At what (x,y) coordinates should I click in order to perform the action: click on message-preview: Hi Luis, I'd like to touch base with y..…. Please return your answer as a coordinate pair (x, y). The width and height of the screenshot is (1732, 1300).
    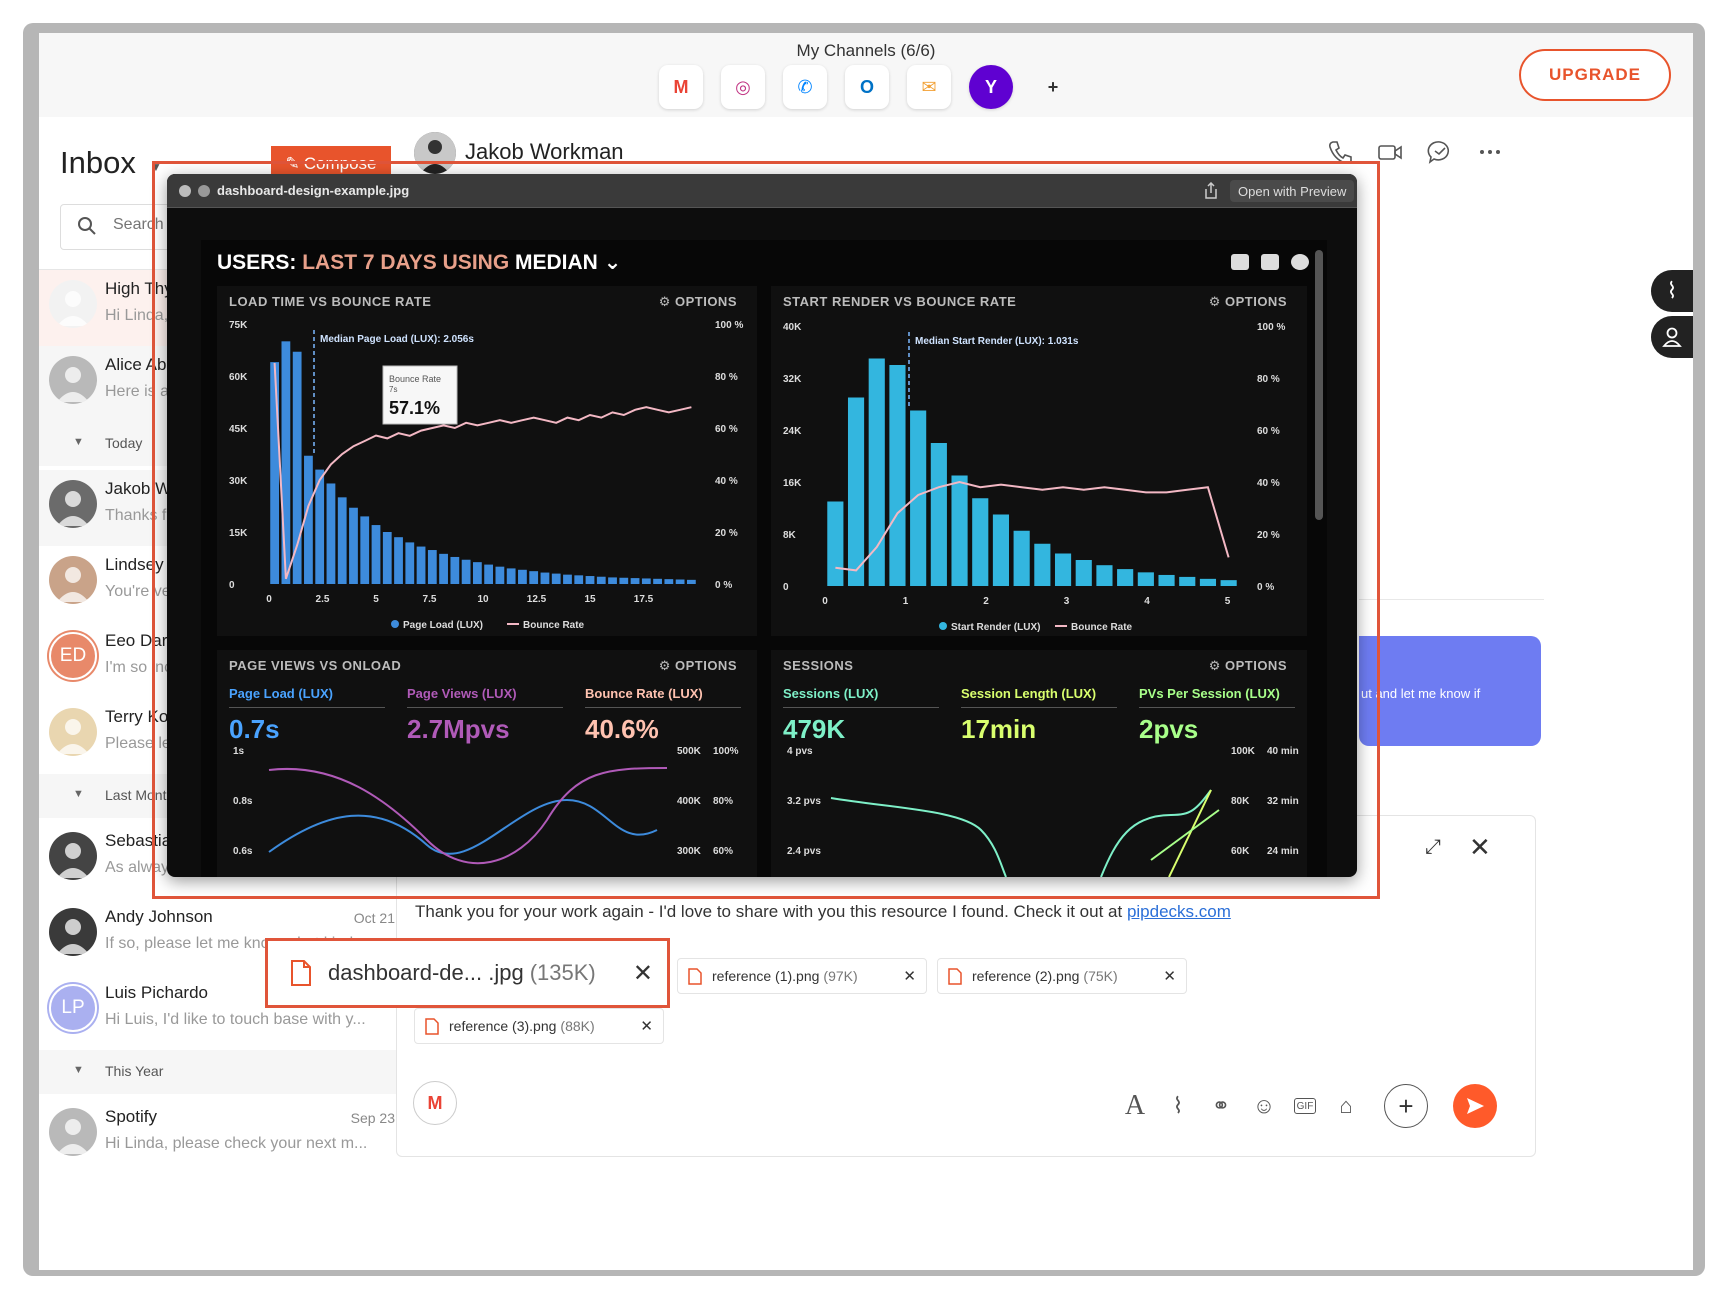
    Looking at the image, I should click on (235, 1019).